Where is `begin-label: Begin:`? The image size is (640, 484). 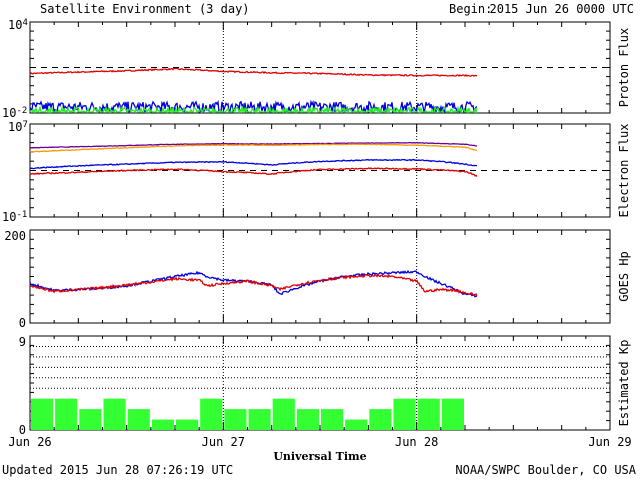
begin-label: Begin: is located at coordinates (470, 9).